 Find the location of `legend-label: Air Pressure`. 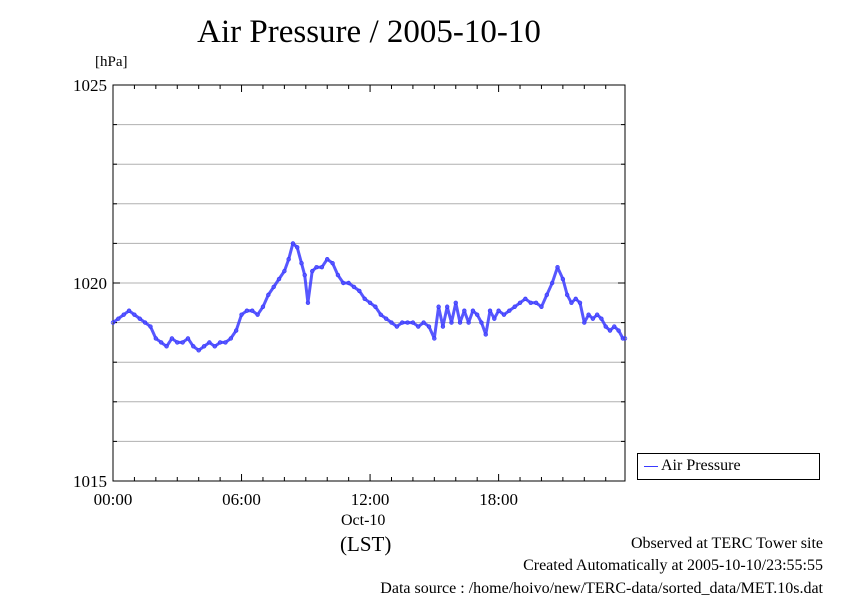

legend-label: Air Pressure is located at coordinates (701, 465).